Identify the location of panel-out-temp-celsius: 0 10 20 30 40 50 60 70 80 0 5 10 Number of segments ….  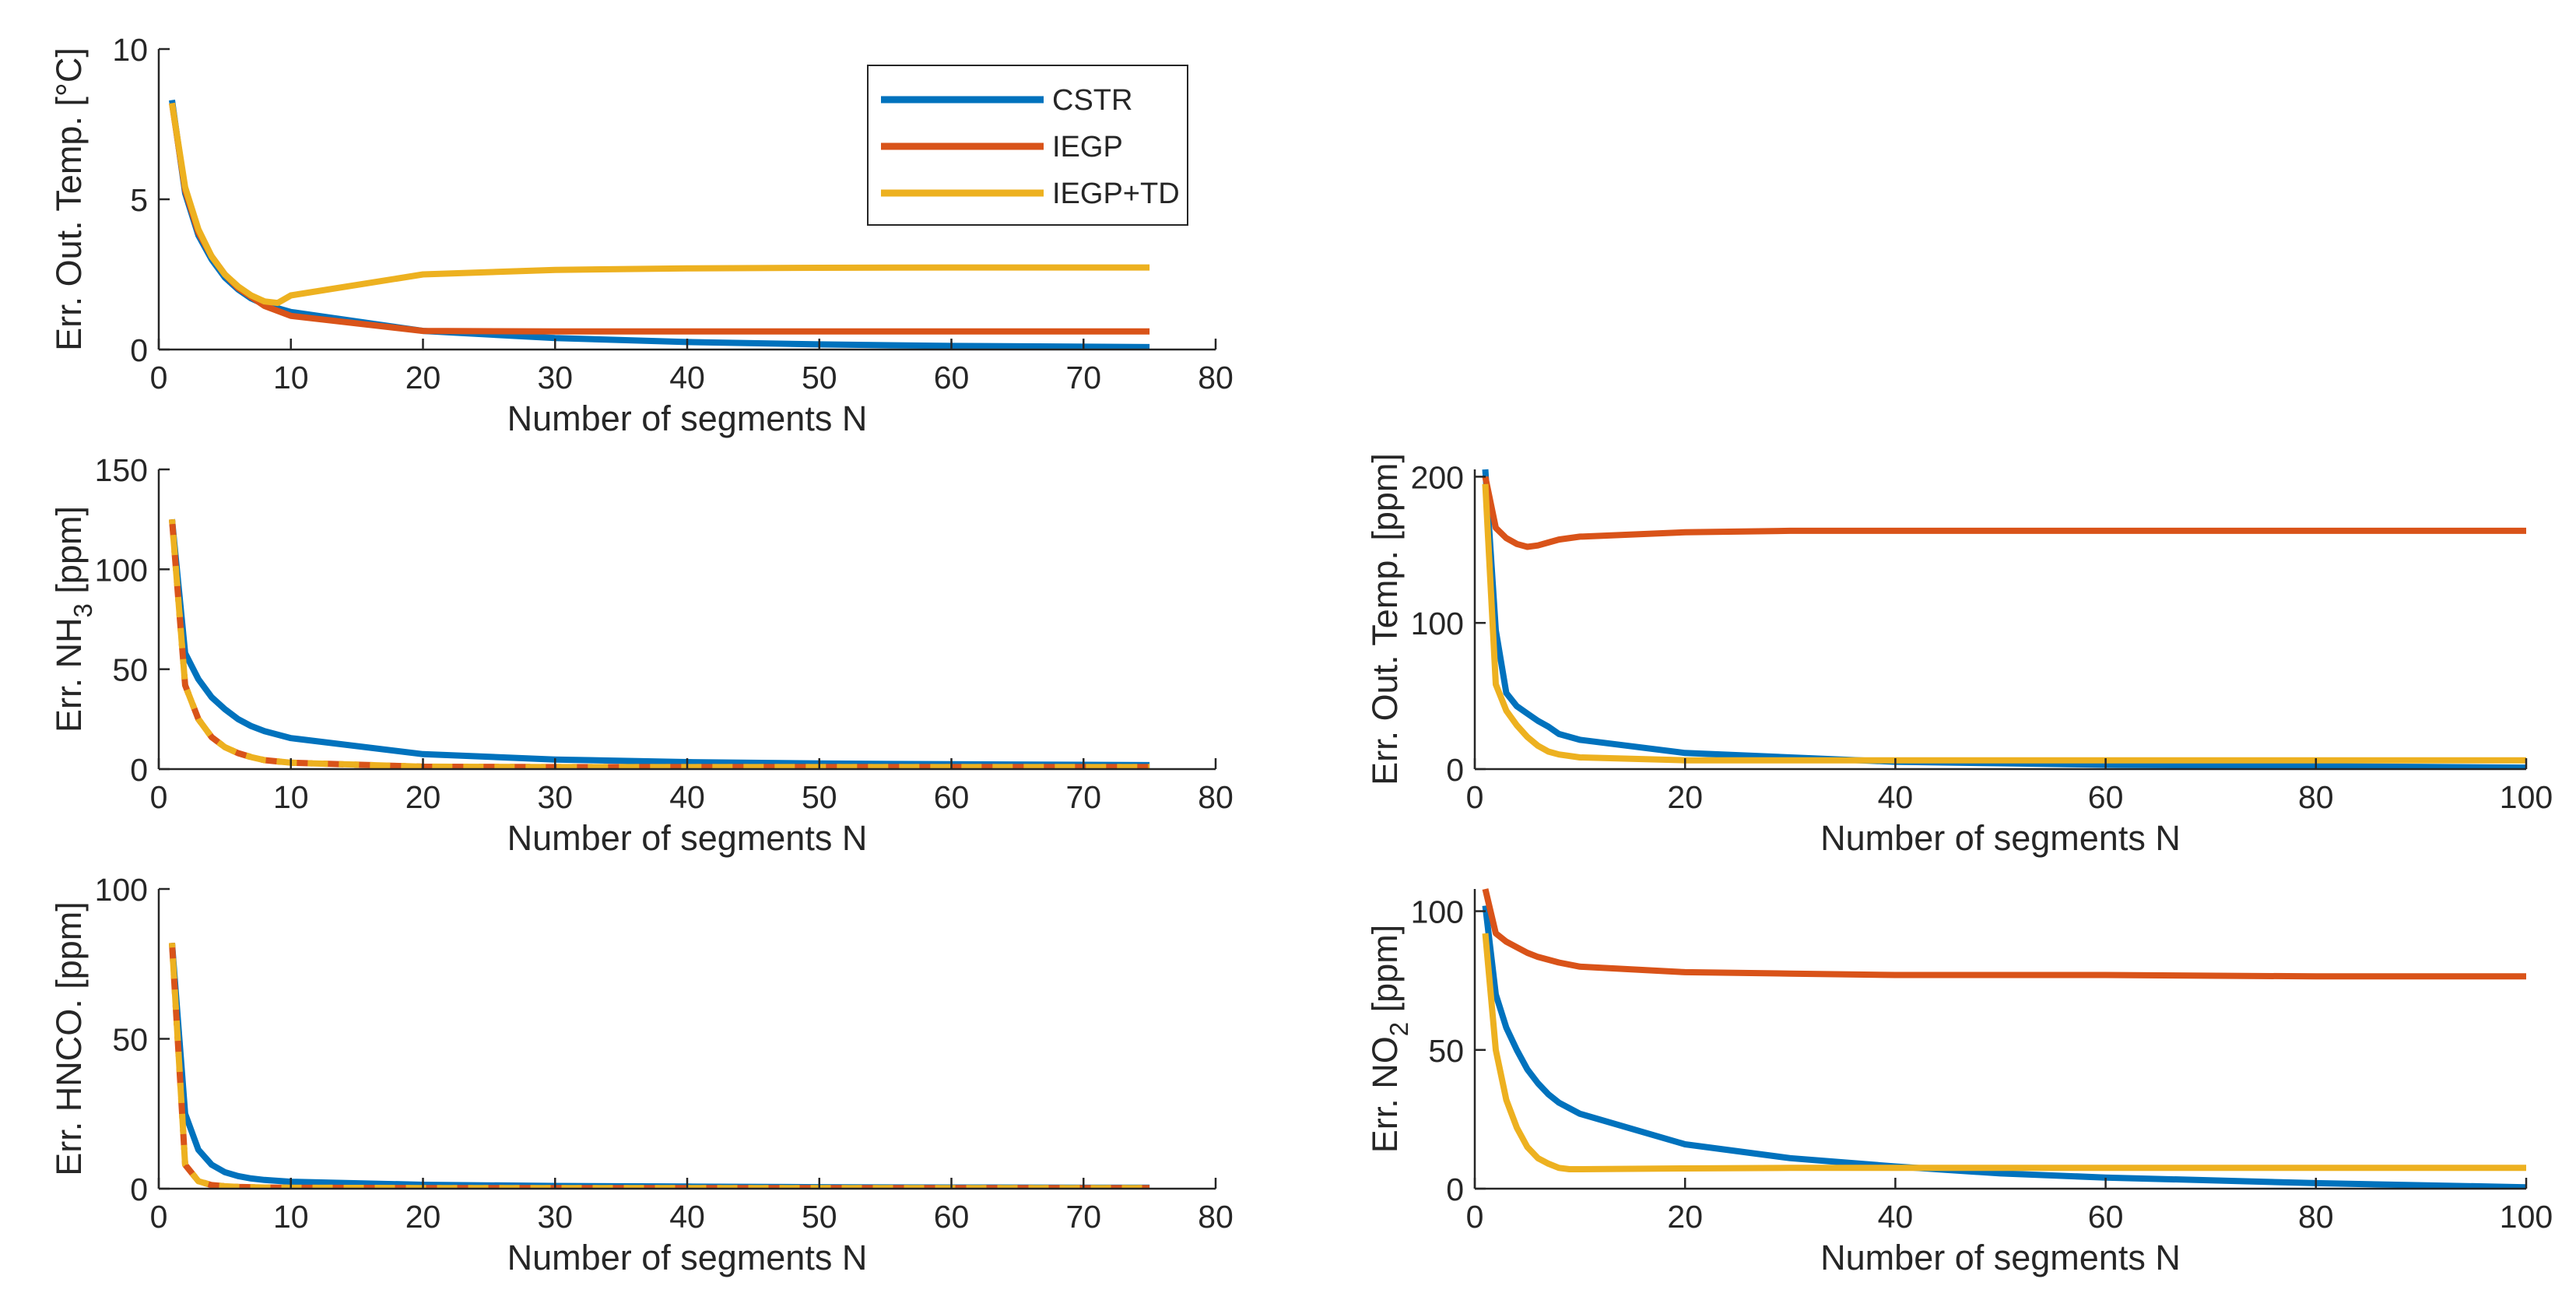
(642, 235).